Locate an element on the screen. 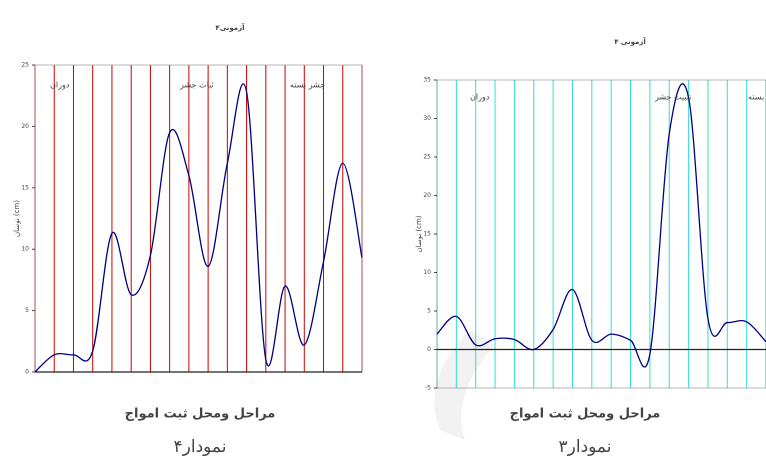  y-tick-label: 30 is located at coordinates (427, 118).